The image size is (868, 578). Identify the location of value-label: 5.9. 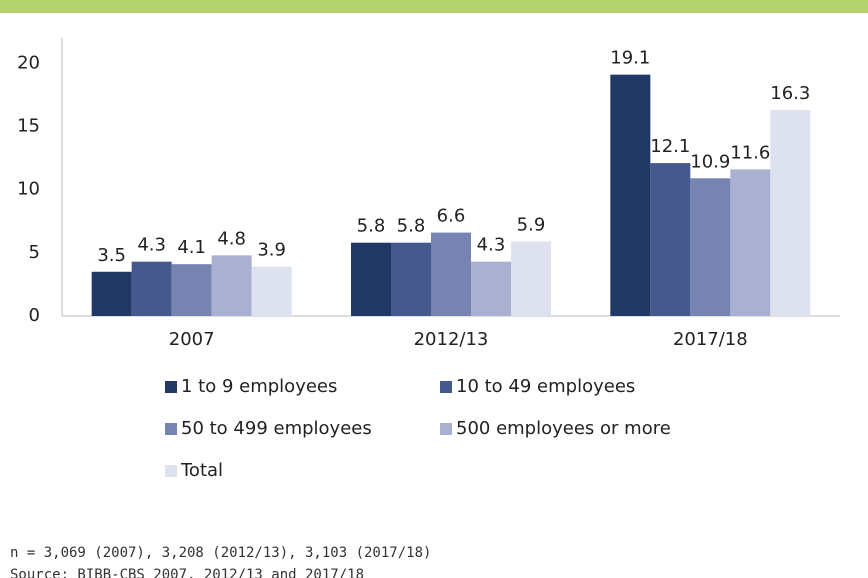
(531, 224).